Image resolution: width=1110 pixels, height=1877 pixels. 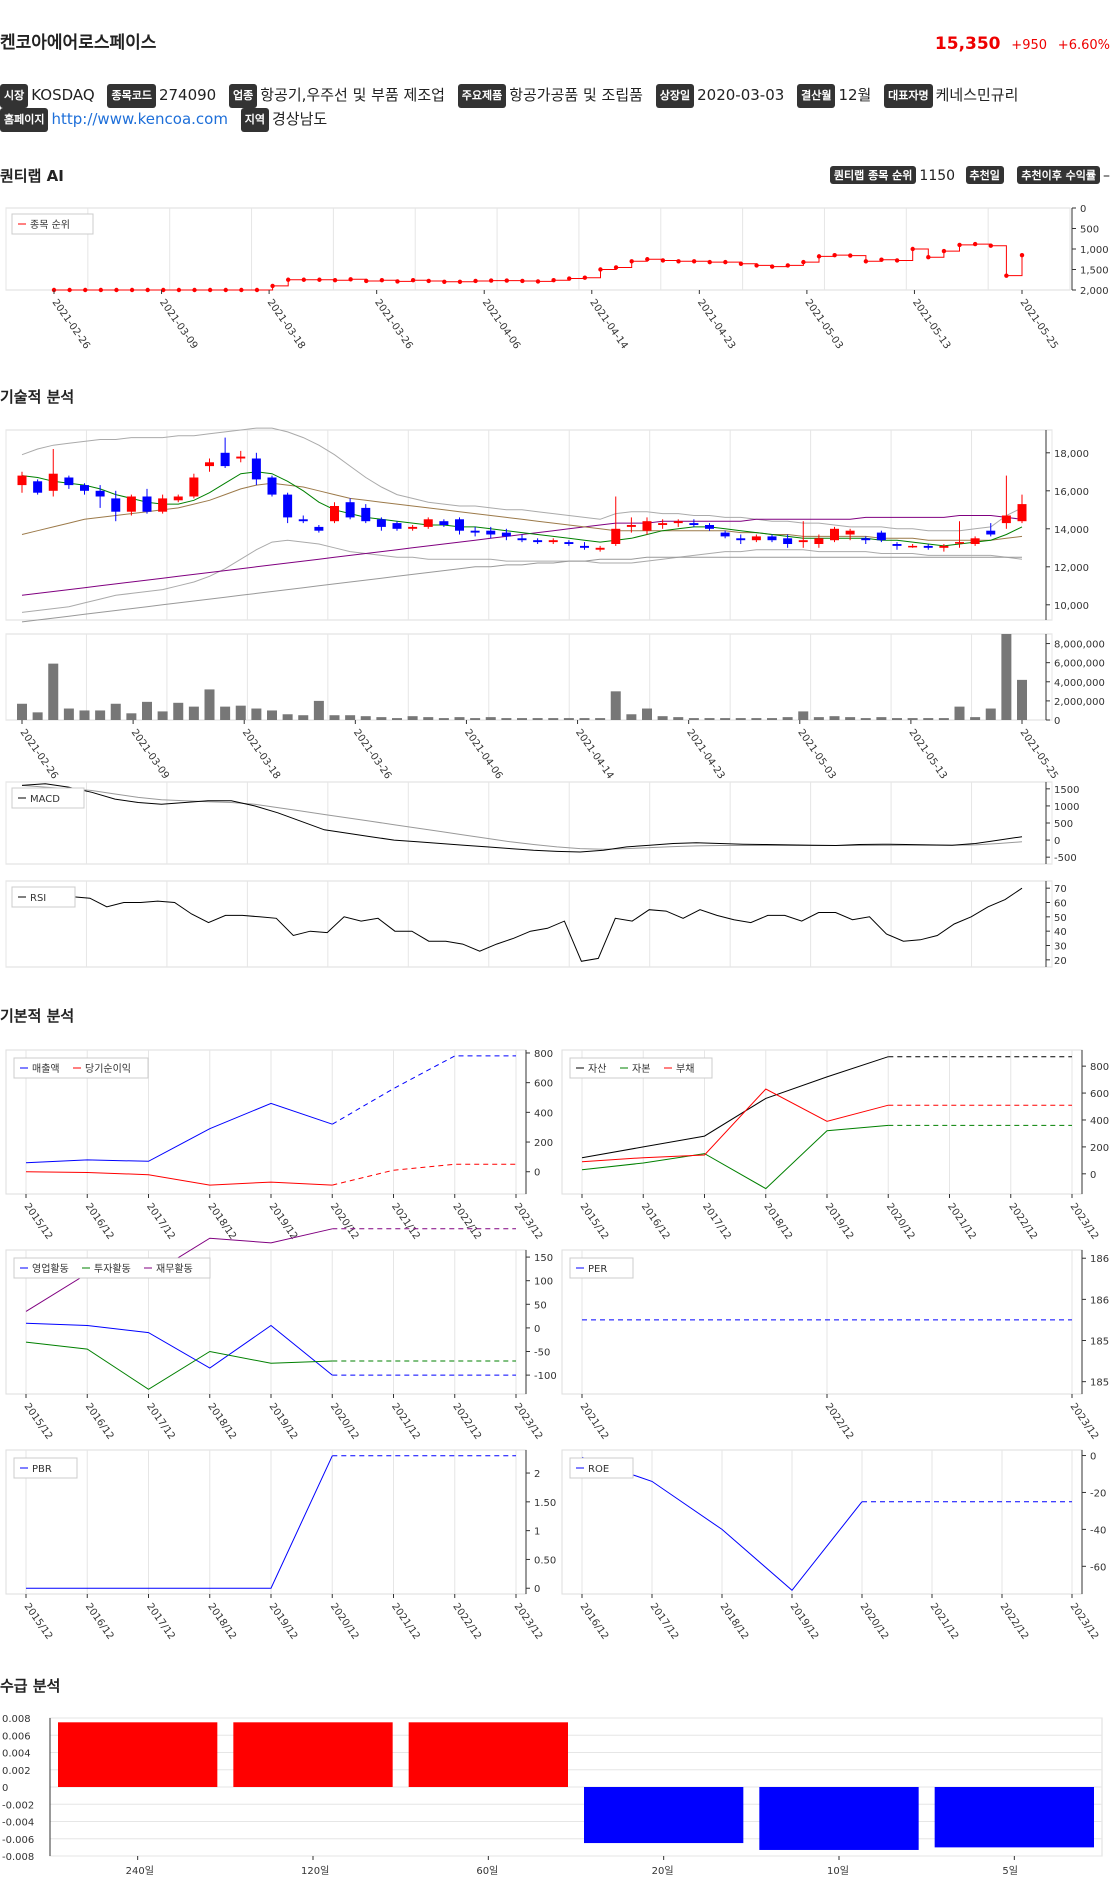 I want to click on fin-sales_income-x-tick-label: 2021/12, so click(x=405, y=1221).